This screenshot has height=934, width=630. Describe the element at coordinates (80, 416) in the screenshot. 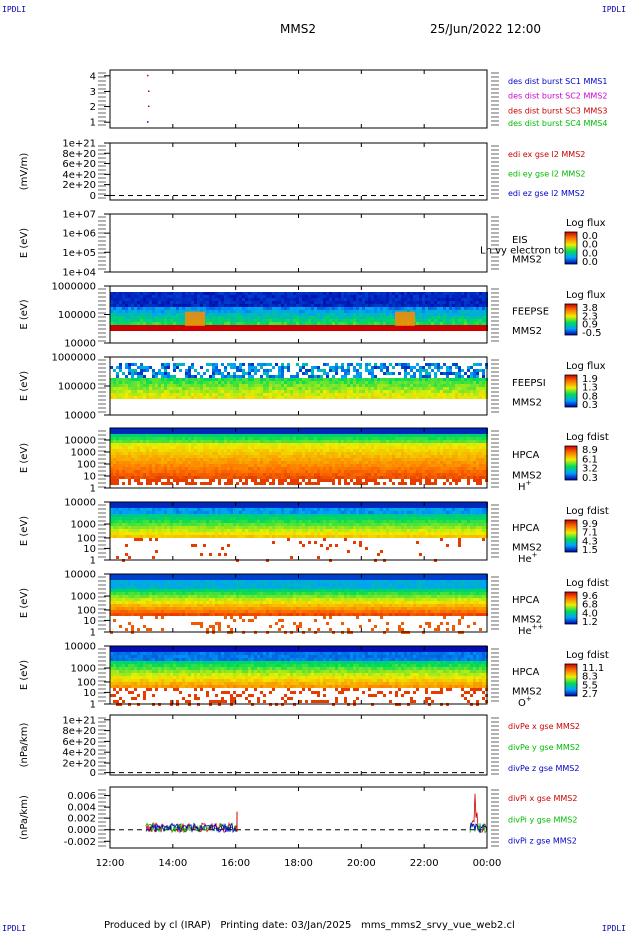

I see `feepsi-ytick-label: 10000` at that location.